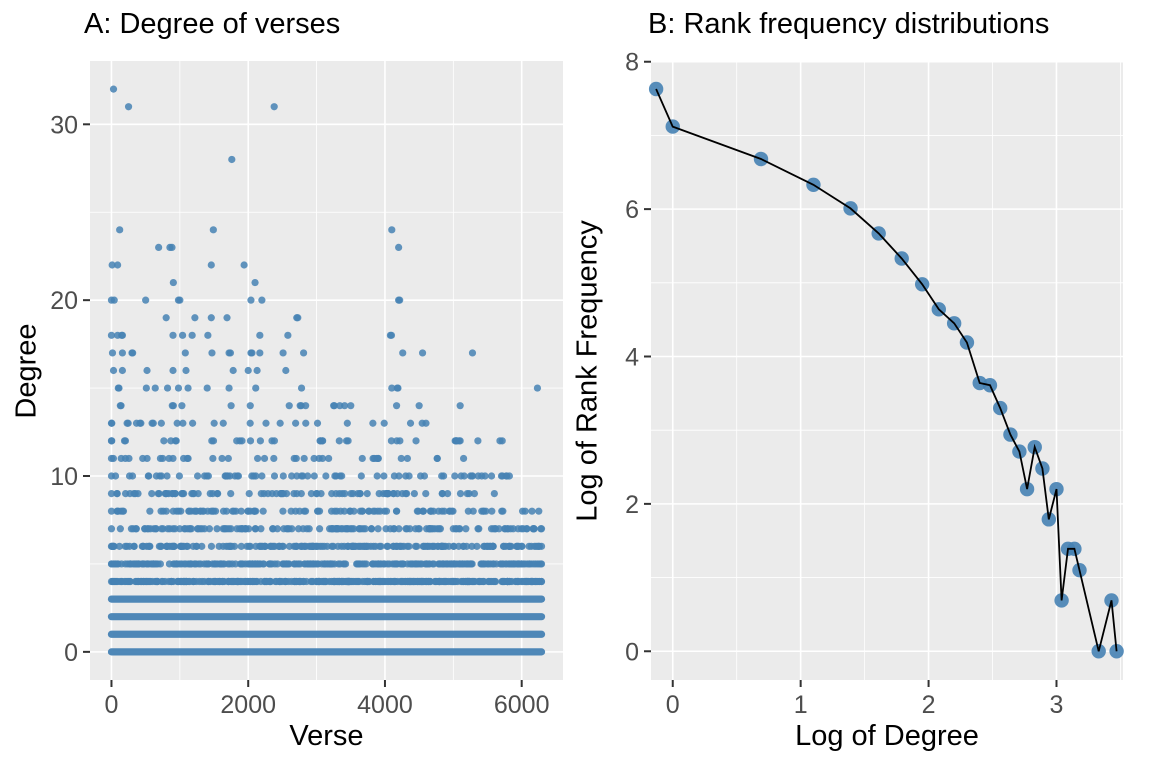 Image resolution: width=1152 pixels, height=768 pixels. Describe the element at coordinates (587, 371) in the screenshot. I see `panel-b-y-axis-title: Log of Rank Frequency` at that location.